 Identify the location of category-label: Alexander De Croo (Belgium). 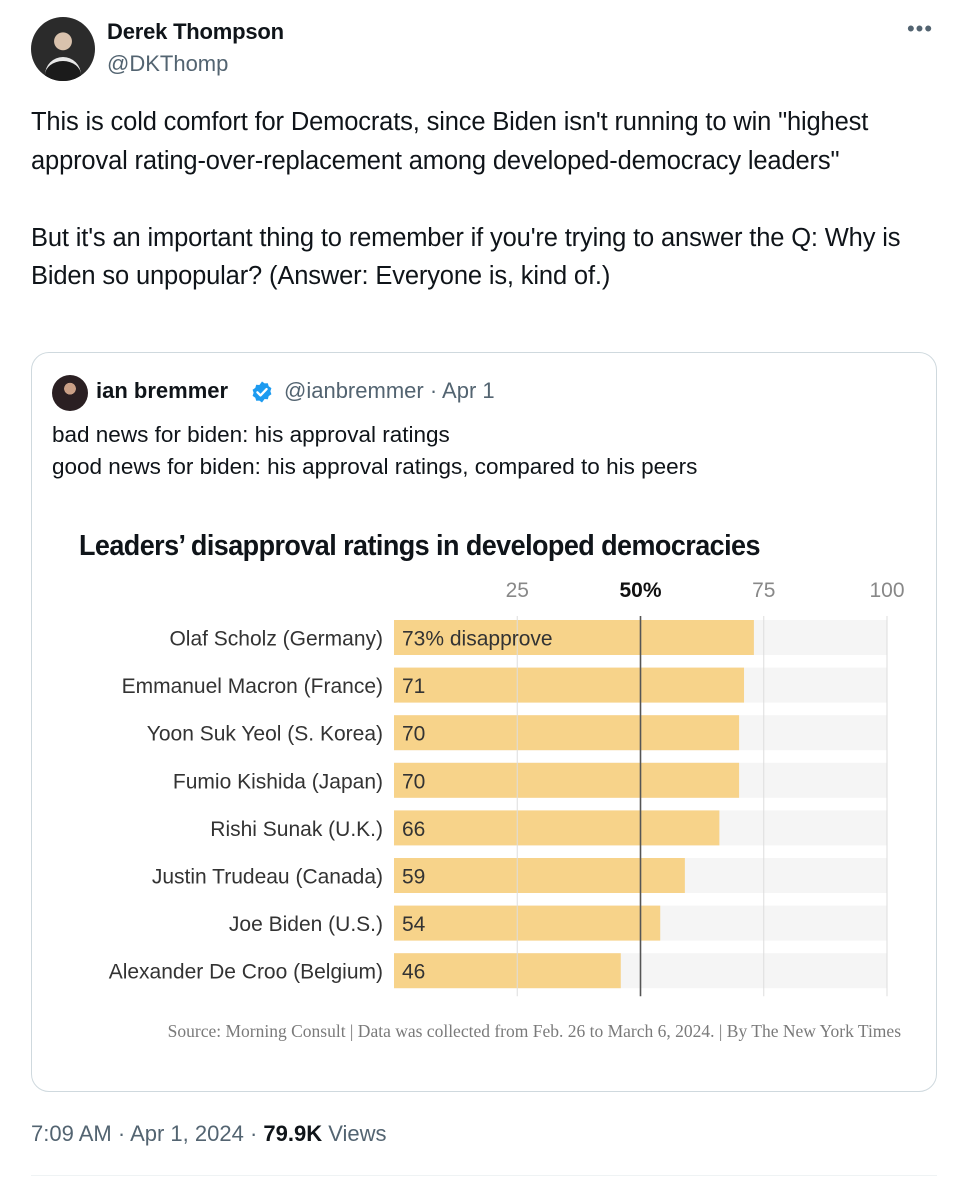
(246, 972).